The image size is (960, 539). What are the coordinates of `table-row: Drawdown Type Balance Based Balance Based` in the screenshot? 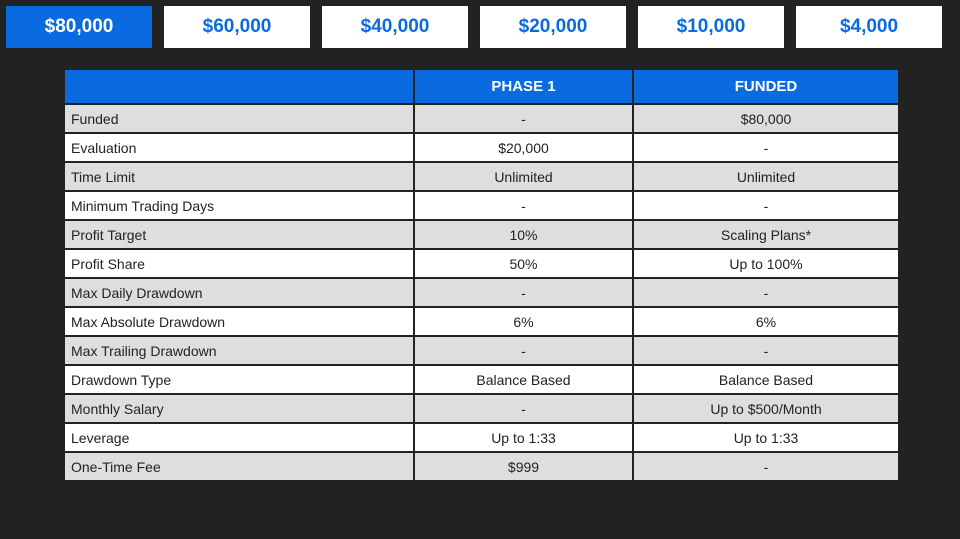 It's located at (481, 379).